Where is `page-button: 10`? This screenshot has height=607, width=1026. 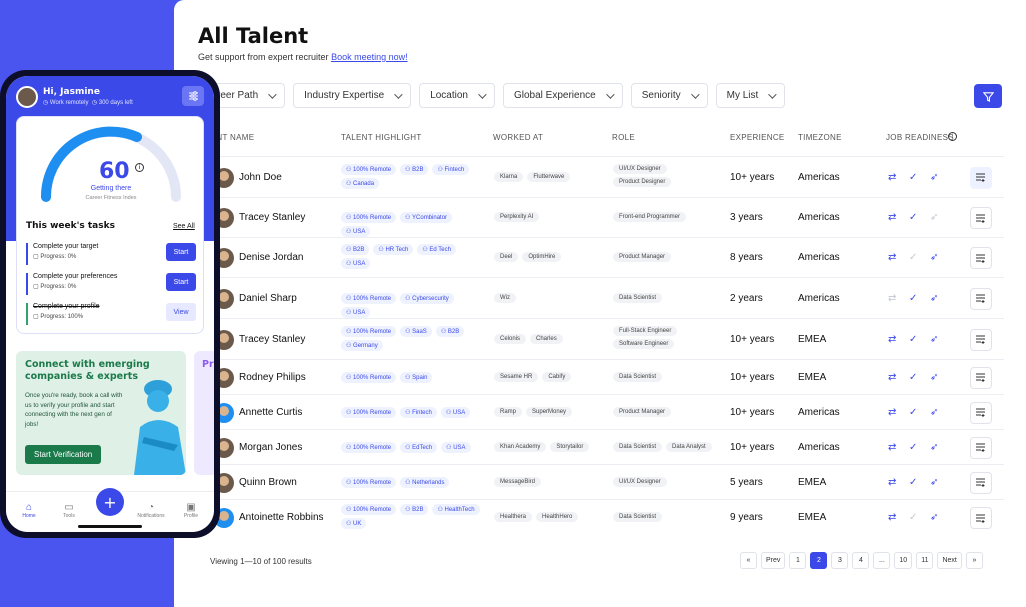
page-button: 10 is located at coordinates (903, 560).